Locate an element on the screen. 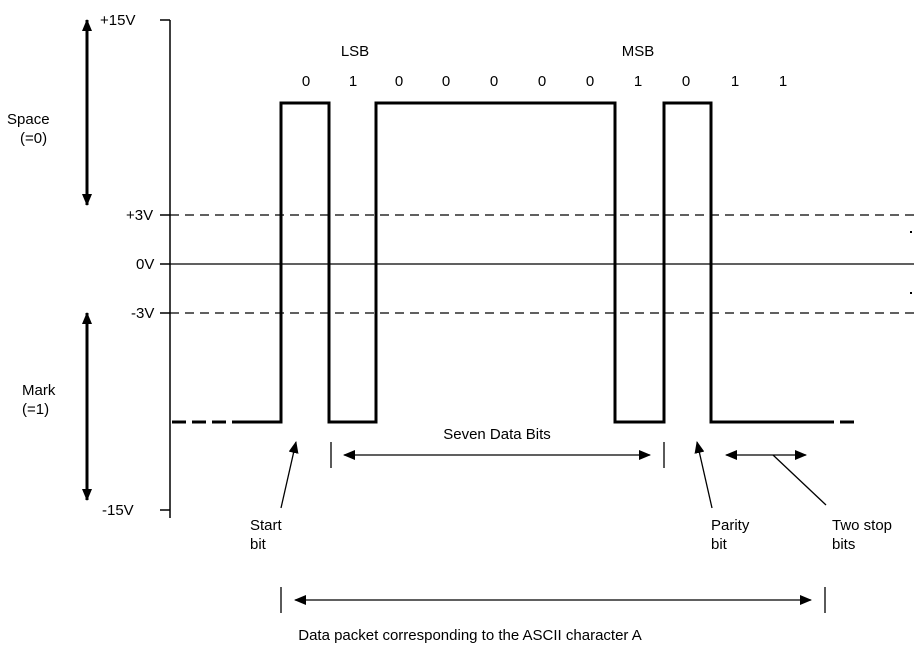 This screenshot has height=654, width=914. bit-values: 0 1 0 0 0 0 0 1 0 1 1 is located at coordinates (544, 81).